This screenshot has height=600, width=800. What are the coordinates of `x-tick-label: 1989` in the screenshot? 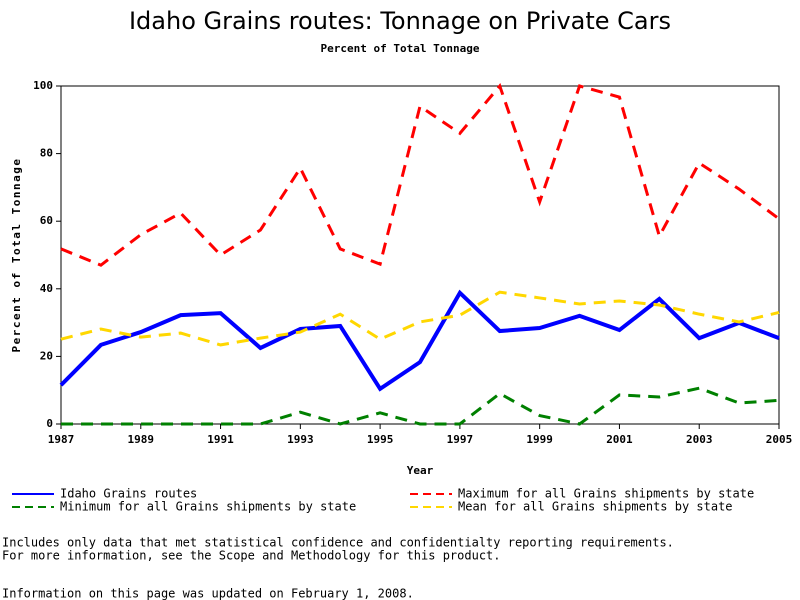 It's located at (141, 439).